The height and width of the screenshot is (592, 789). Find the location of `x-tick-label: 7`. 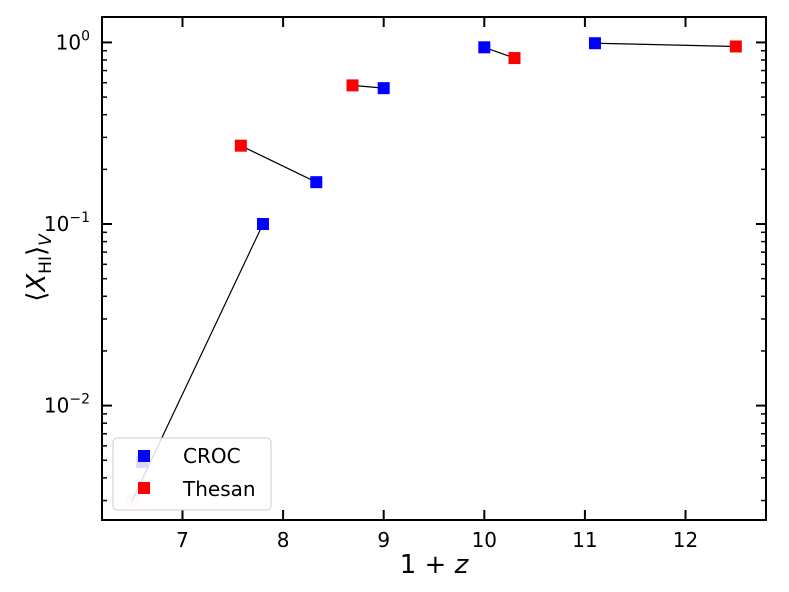

x-tick-label: 7 is located at coordinates (182, 540).